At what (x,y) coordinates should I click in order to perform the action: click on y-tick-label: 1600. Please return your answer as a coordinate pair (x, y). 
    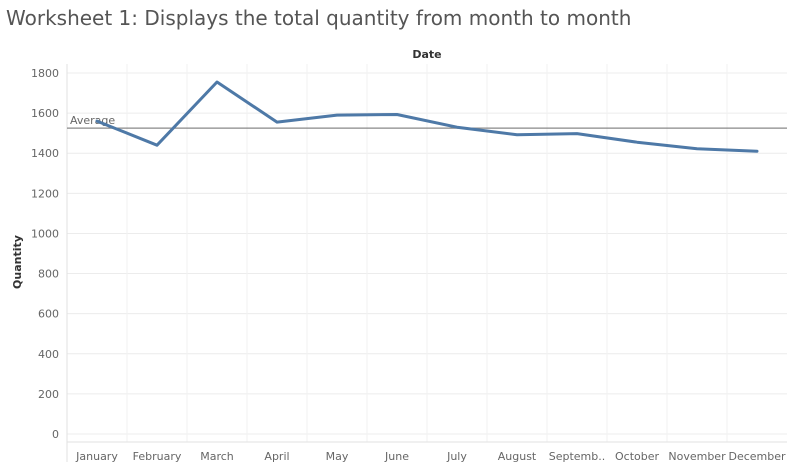
    Looking at the image, I should click on (45, 113).